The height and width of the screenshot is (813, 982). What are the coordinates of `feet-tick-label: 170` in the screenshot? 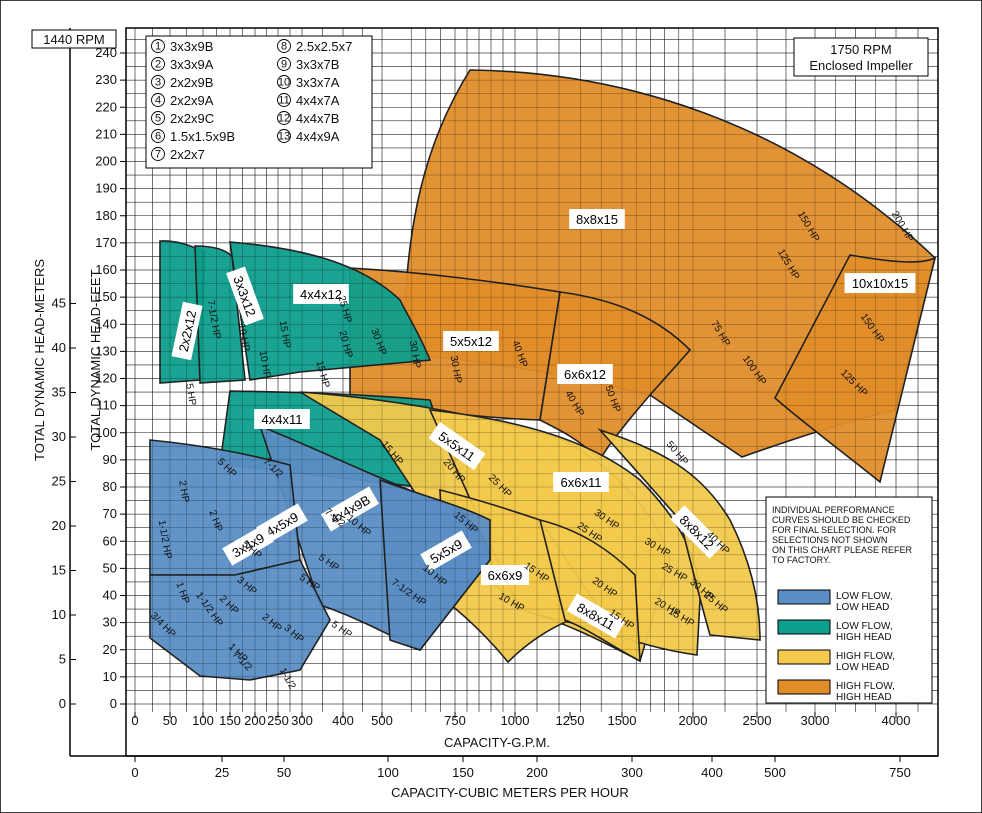 It's located at (106, 242).